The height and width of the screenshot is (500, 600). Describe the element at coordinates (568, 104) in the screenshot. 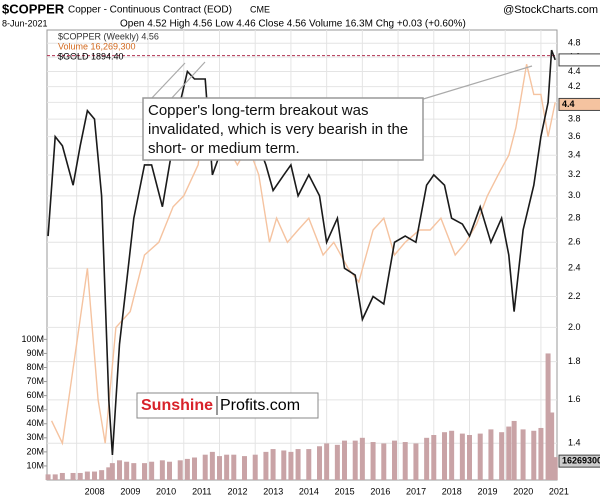

I see `last-value-label: 4.4` at that location.